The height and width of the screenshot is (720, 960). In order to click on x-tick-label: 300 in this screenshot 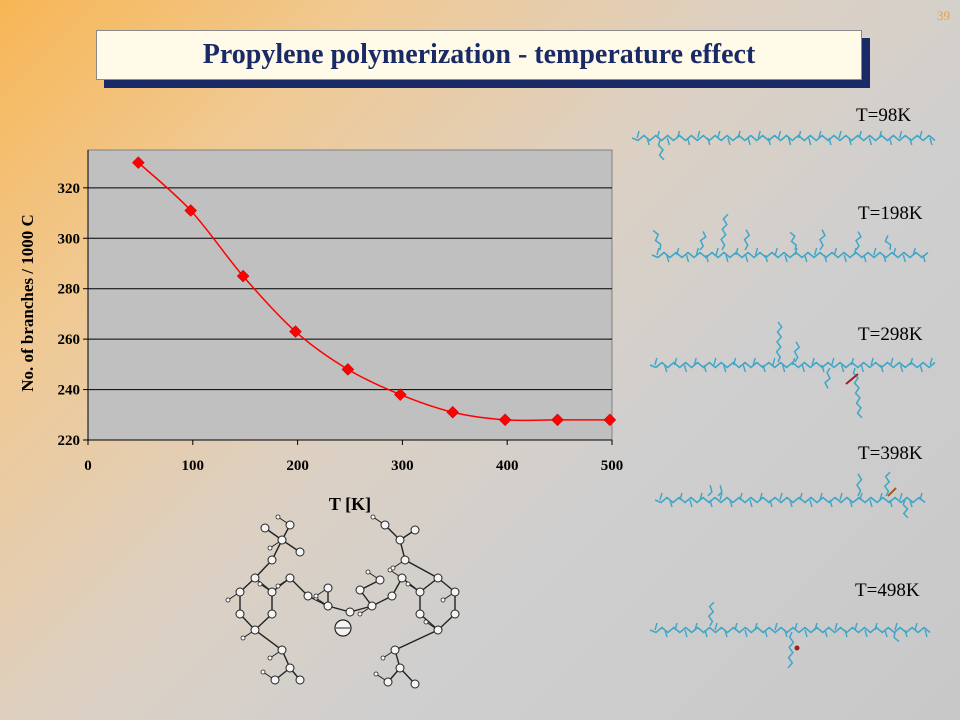, I will do `click(402, 466)`.